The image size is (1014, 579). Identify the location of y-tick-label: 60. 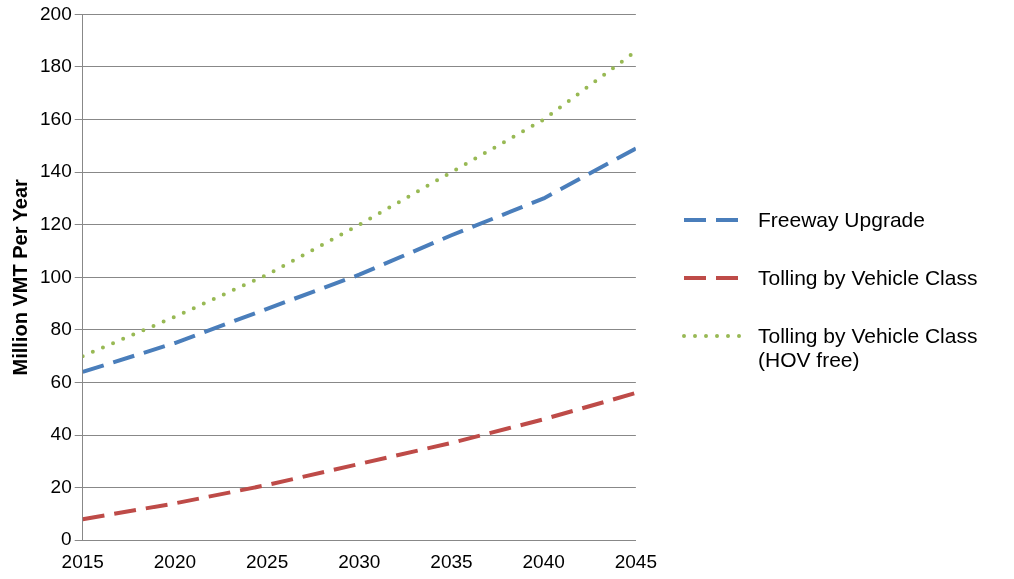
(61, 381).